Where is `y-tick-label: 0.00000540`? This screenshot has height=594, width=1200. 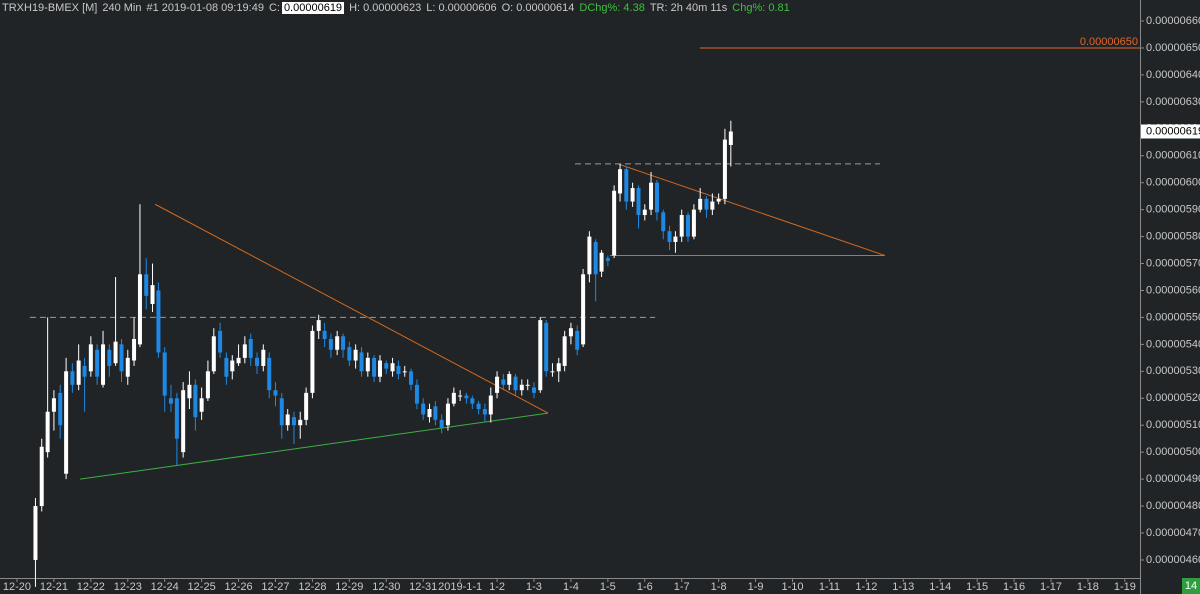
y-tick-label: 0.00000540 is located at coordinates (1173, 344).